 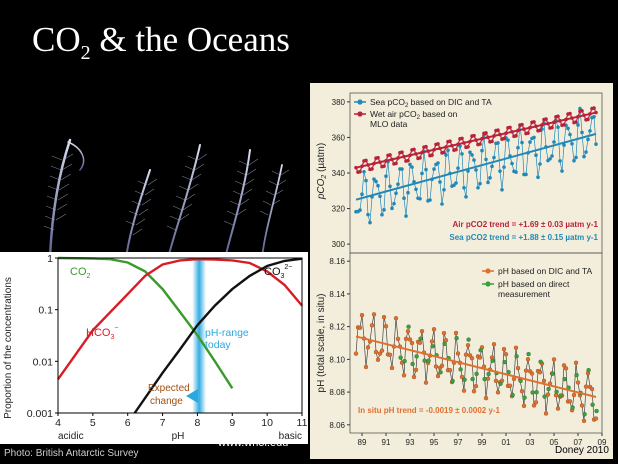 What do you see at coordinates (163, 423) in the screenshot?
I see `x-tick-label: 7` at bounding box center [163, 423].